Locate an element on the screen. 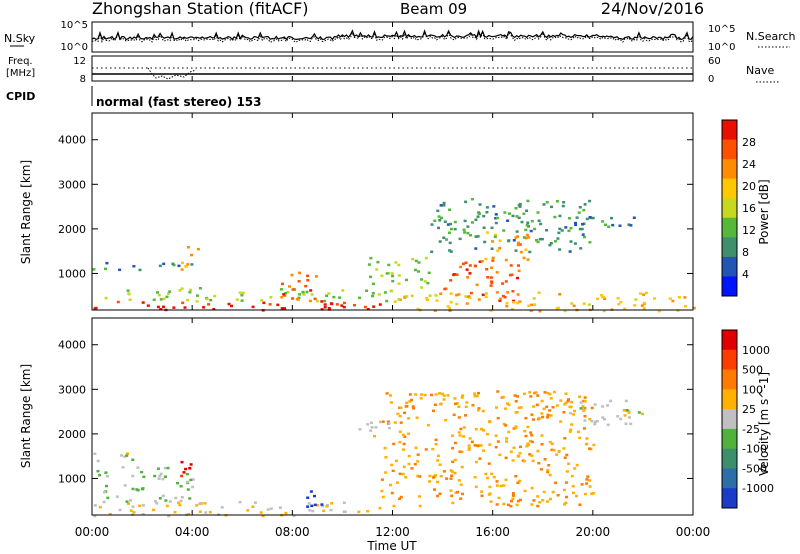  y-tick-label: 4000 is located at coordinates (72, 140).